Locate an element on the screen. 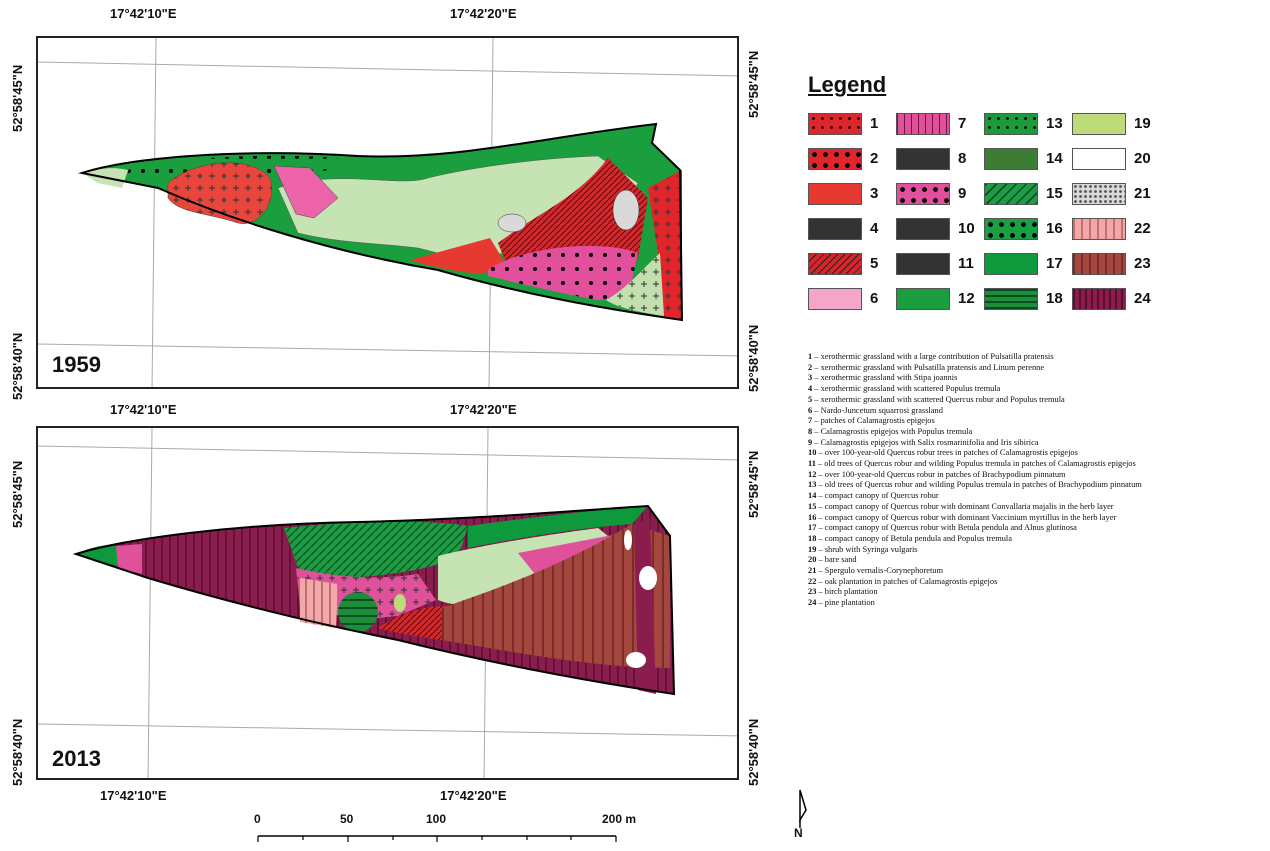  legend-item-13: 13 is located at coordinates (1029, 126).